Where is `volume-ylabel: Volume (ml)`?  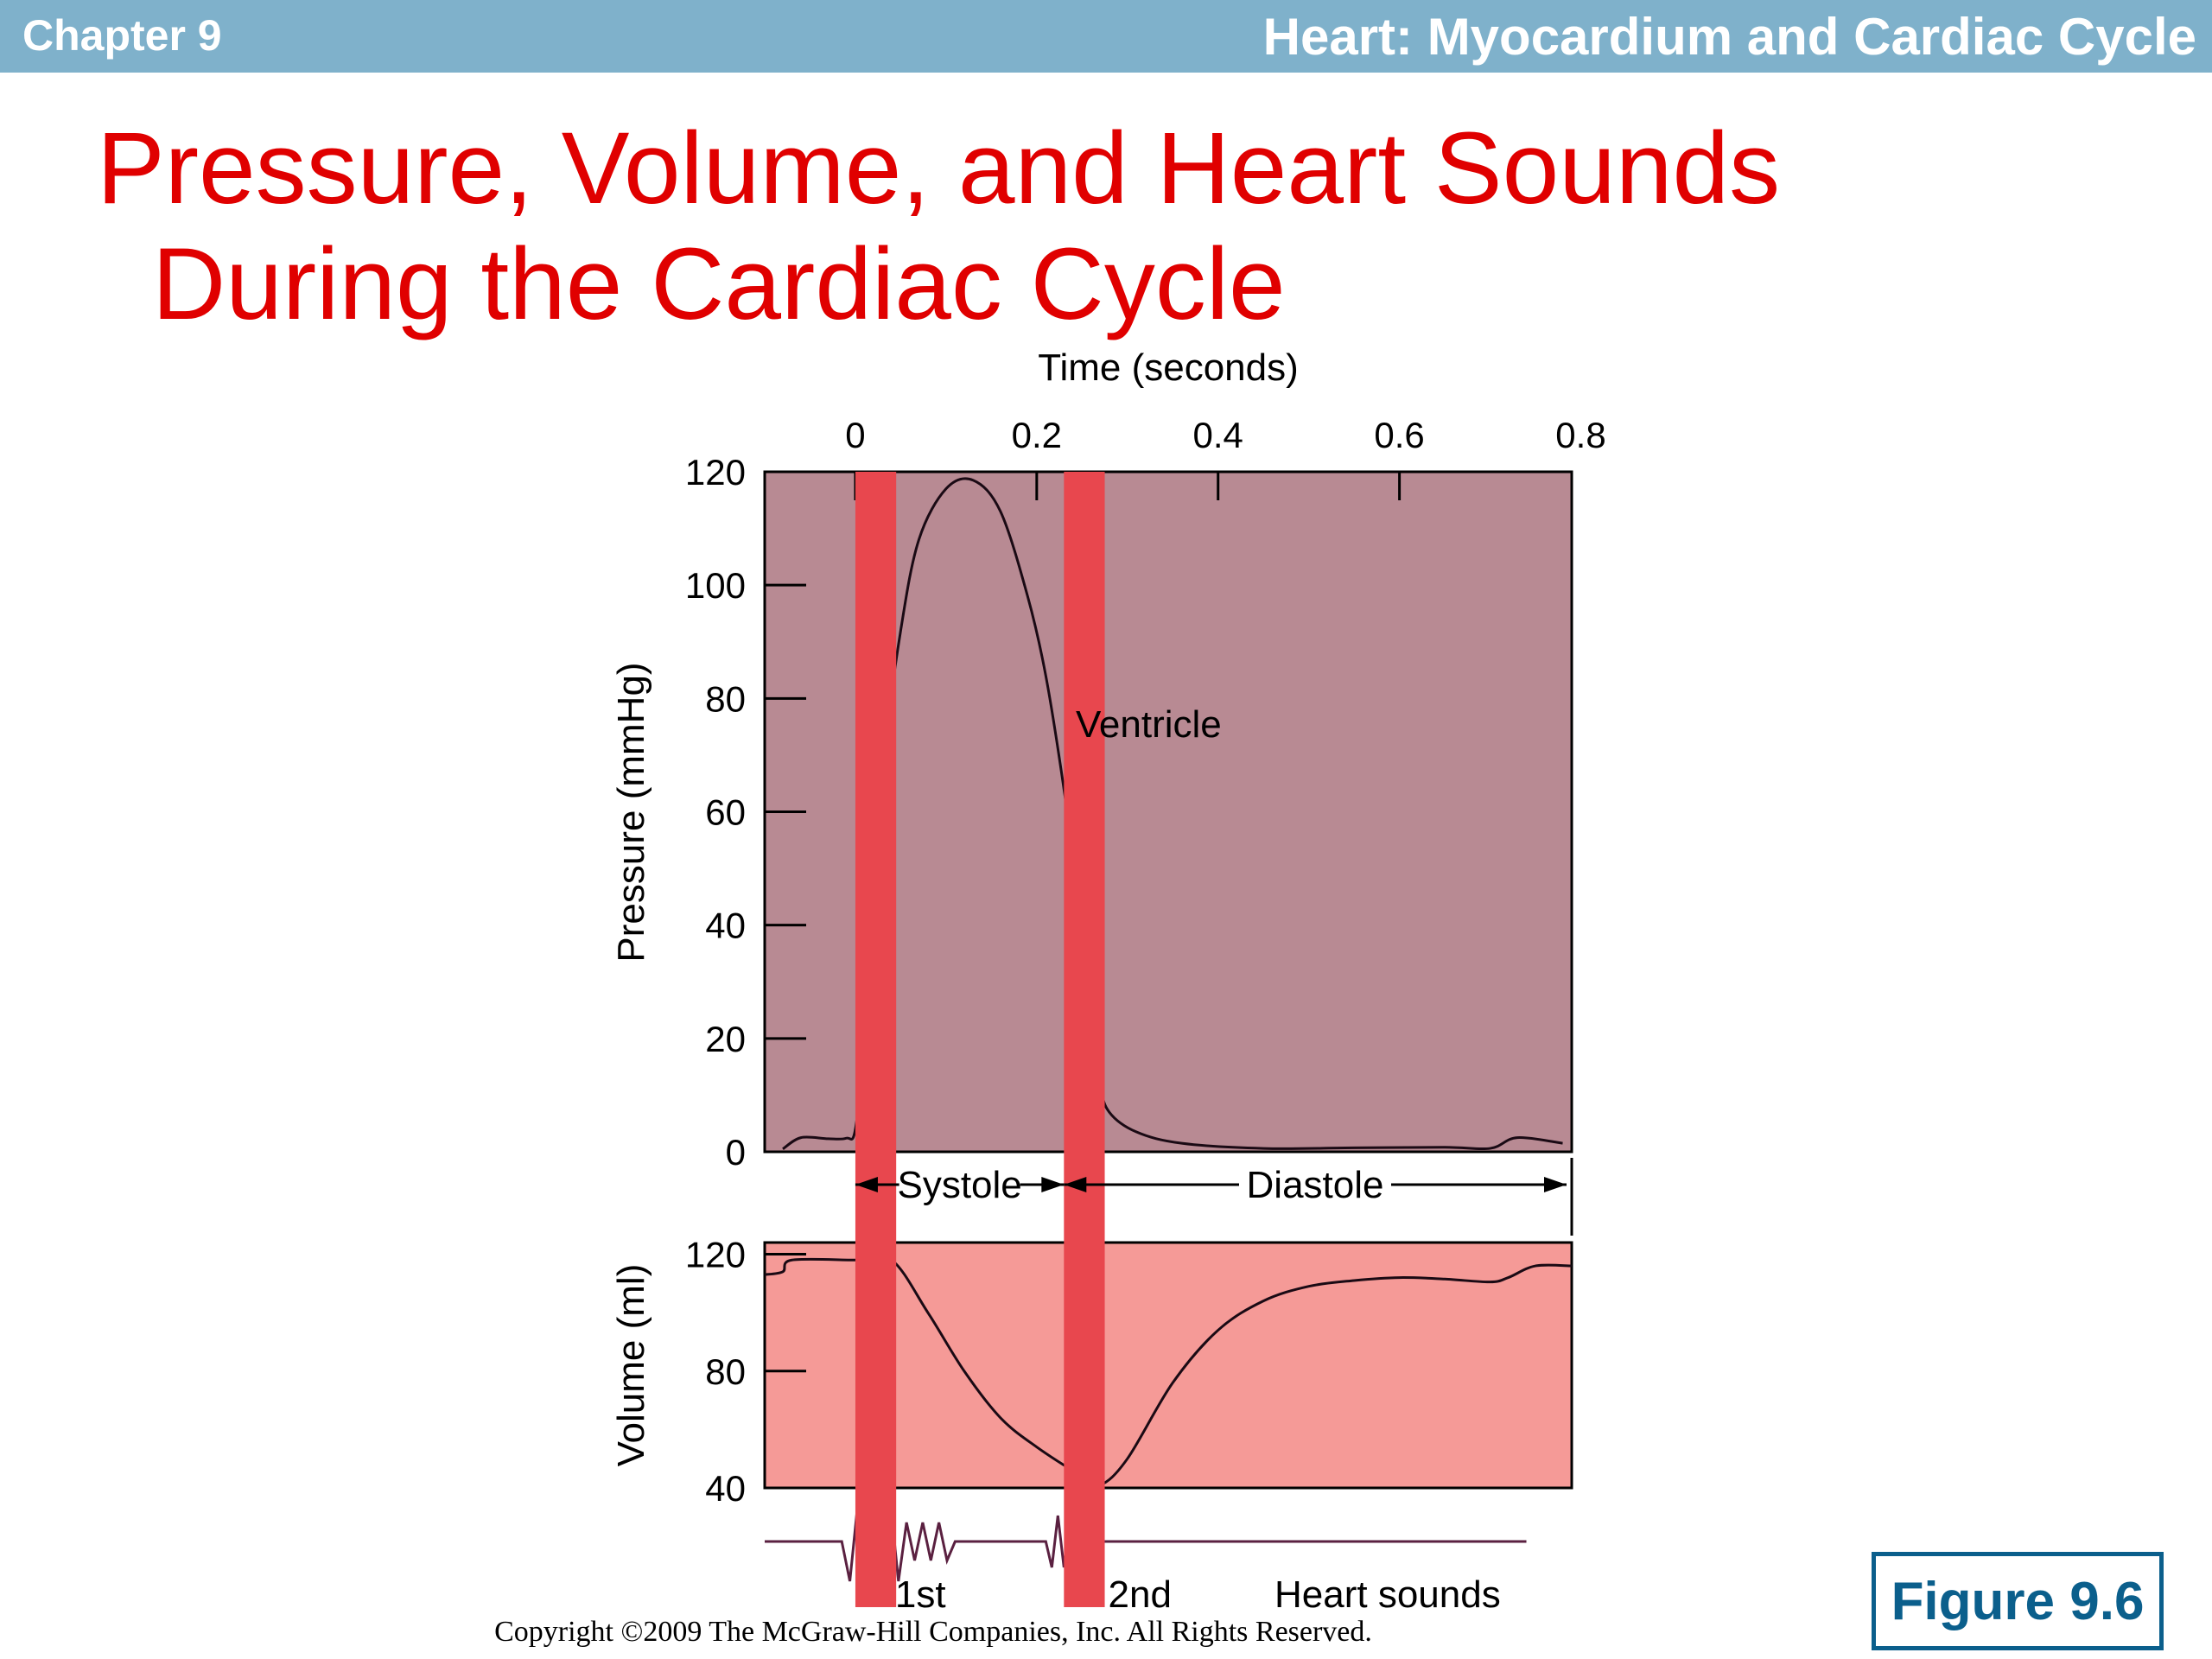
volume-ylabel: Volume (ml) is located at coordinates (631, 1365).